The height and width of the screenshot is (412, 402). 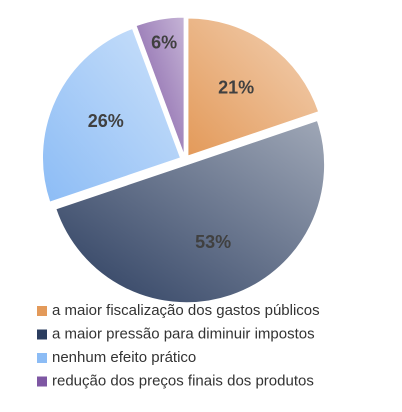 I want to click on legend-label: a maior fiscalização dos gastos públicos, so click(x=186, y=310).